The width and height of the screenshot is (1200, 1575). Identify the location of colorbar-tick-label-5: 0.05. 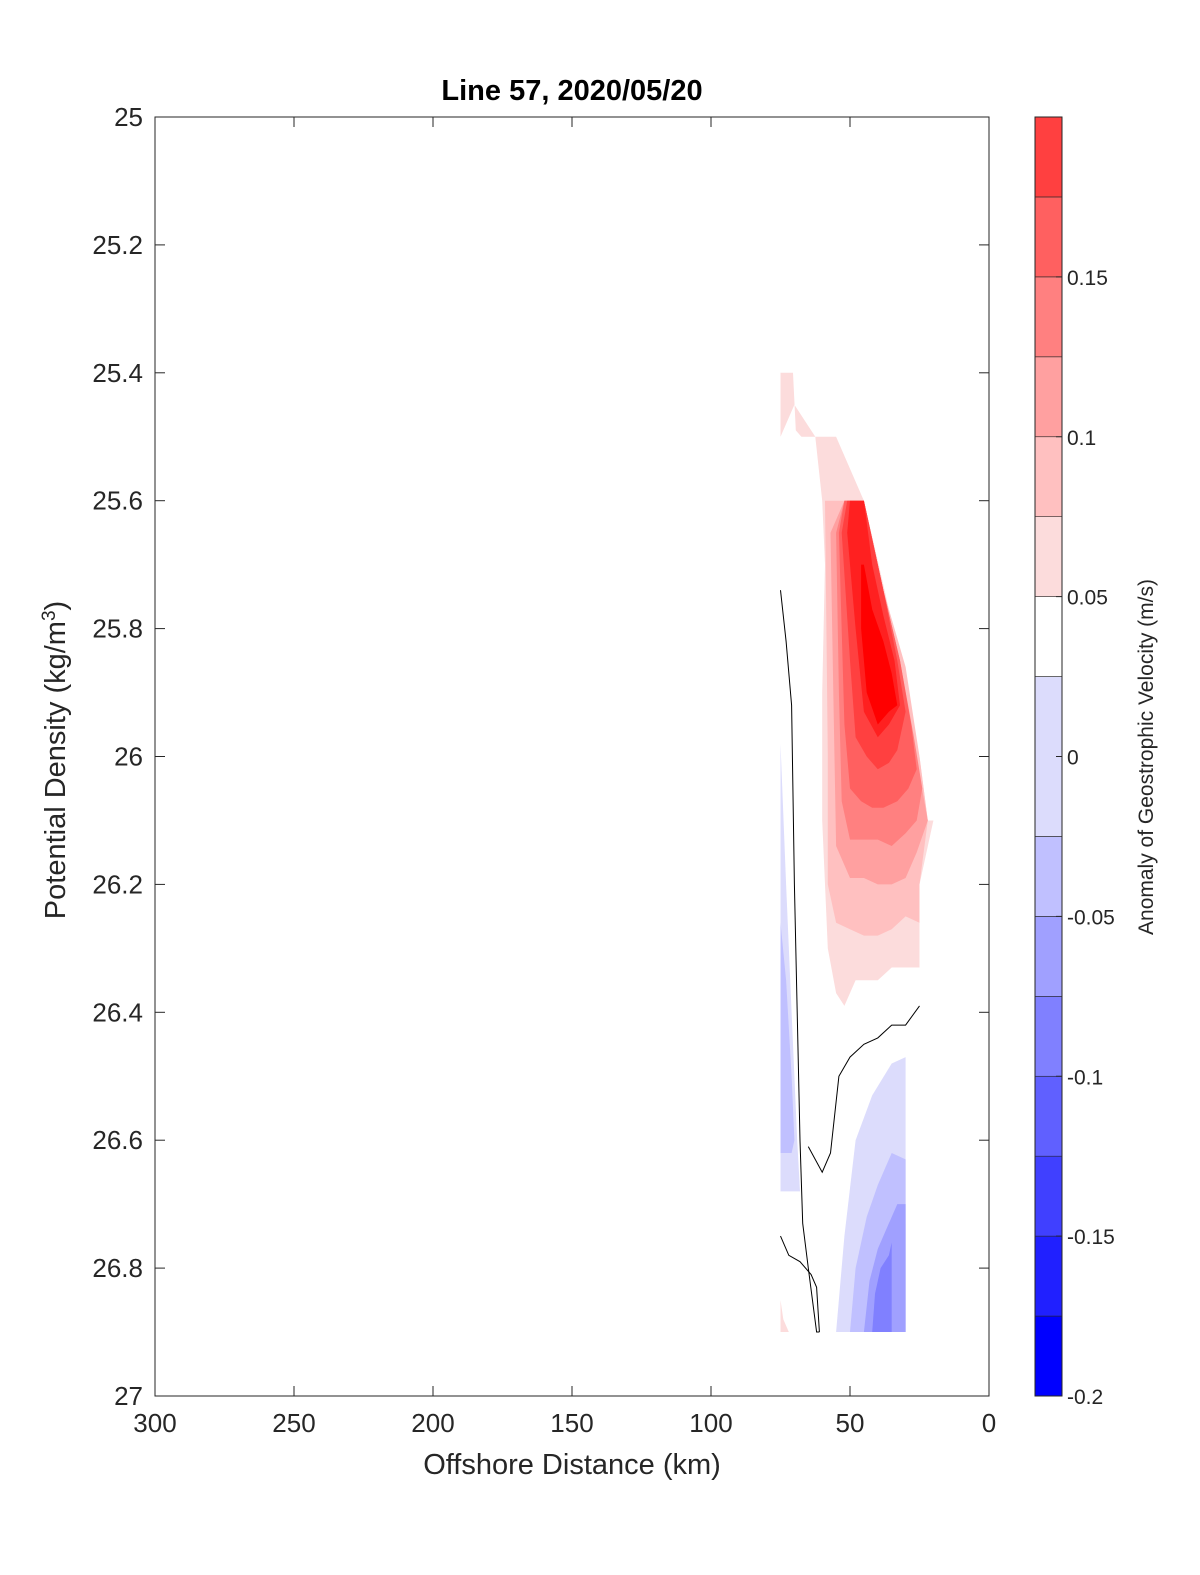
(1087, 598).